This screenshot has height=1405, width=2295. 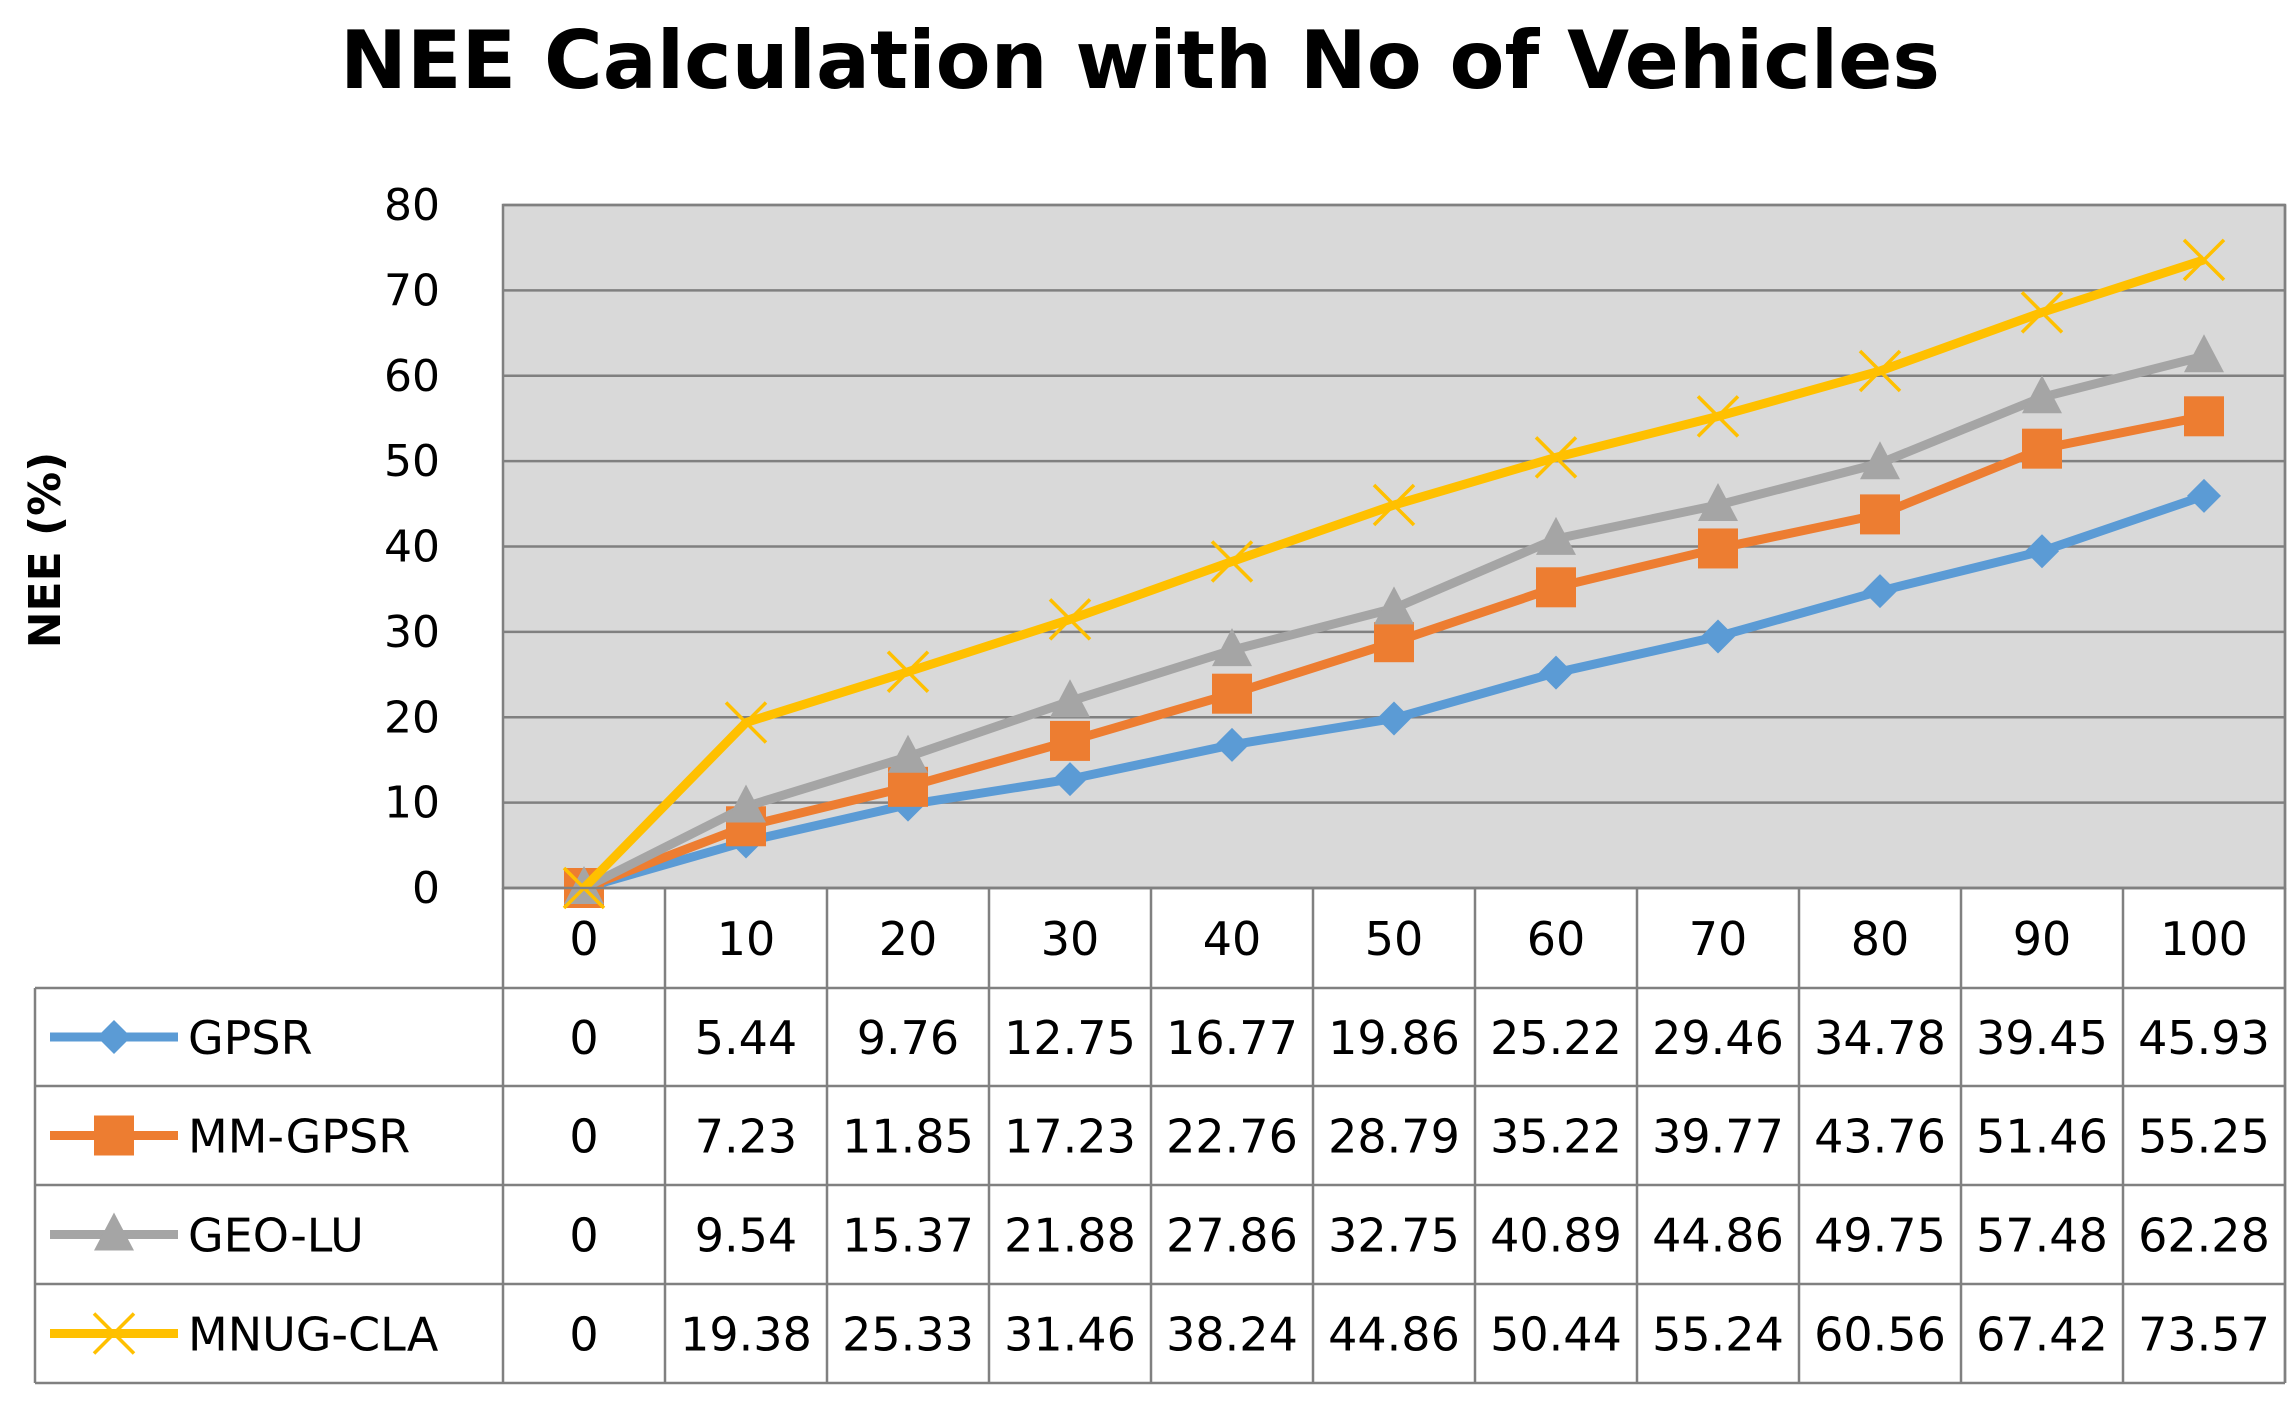 What do you see at coordinates (1556, 939) in the screenshot?
I see `x-tick-label: 60` at bounding box center [1556, 939].